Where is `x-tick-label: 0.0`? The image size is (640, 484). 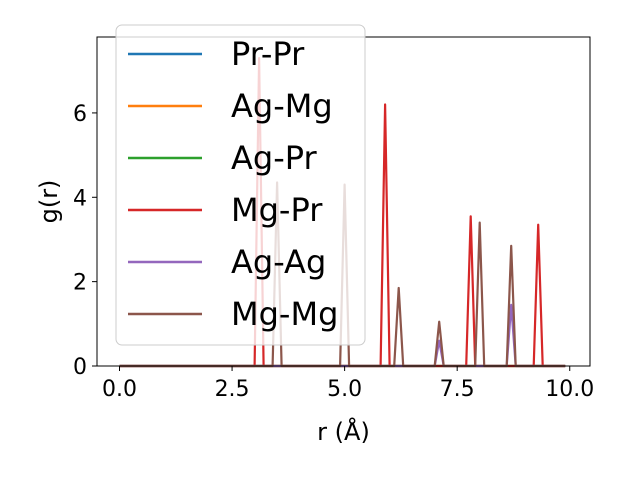 x-tick-label: 0.0 is located at coordinates (119, 389).